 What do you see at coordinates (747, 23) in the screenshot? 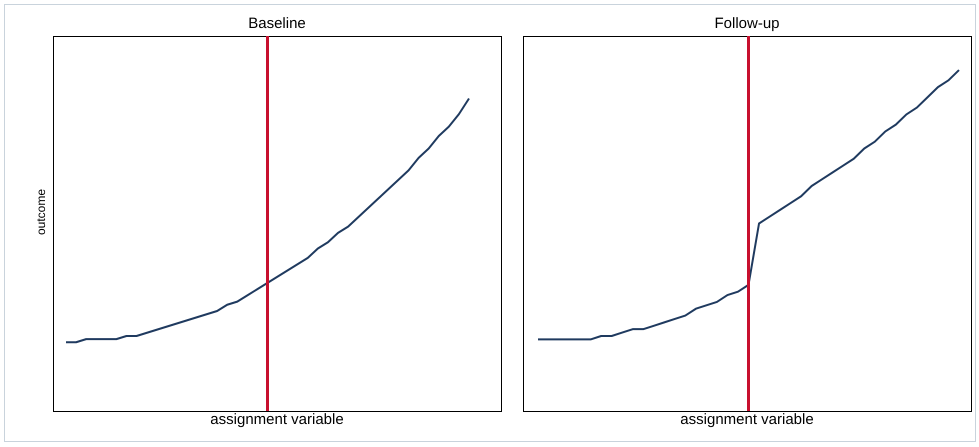
I see `chart-title: Follow-up` at bounding box center [747, 23].